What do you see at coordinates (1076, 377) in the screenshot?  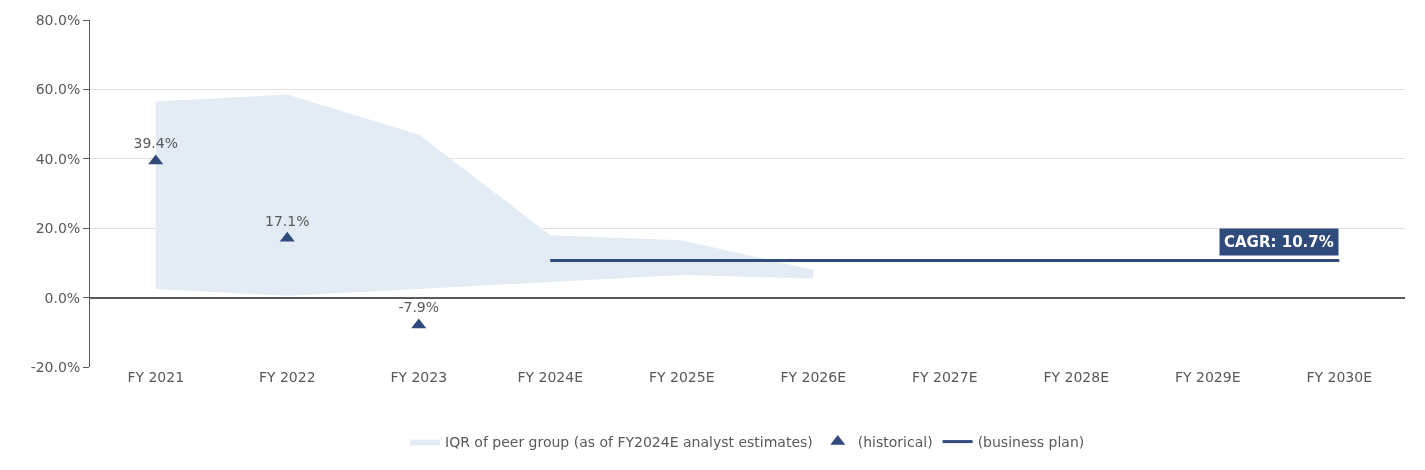 I see `x-tick-label: FY 2028E` at bounding box center [1076, 377].